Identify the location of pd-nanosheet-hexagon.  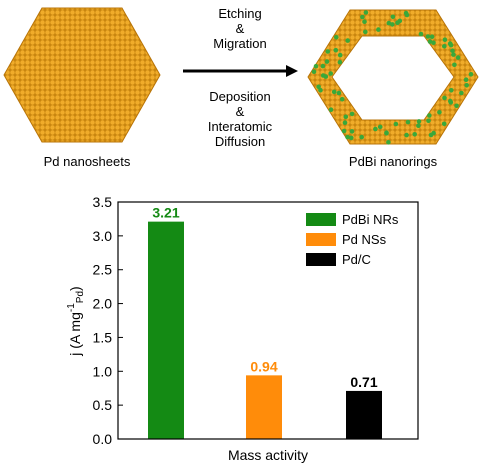
(82, 75).